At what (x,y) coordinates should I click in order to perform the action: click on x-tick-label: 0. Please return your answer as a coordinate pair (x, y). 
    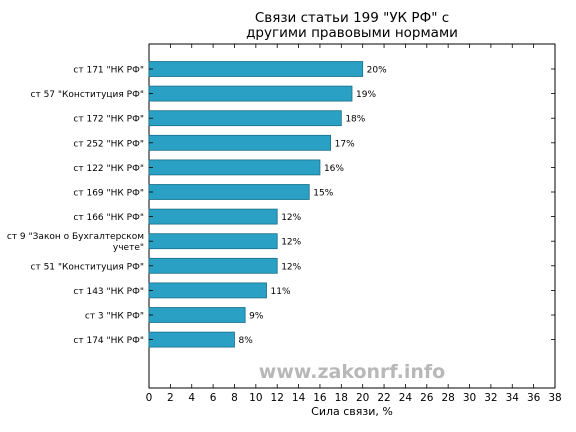
    Looking at the image, I should click on (149, 398).